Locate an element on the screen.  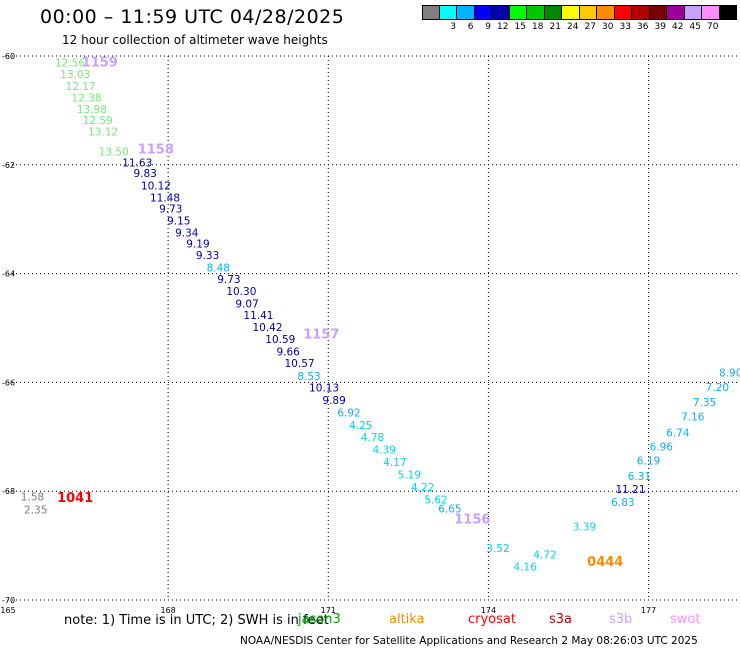
y-tick-label: -70 is located at coordinates (8, 600).